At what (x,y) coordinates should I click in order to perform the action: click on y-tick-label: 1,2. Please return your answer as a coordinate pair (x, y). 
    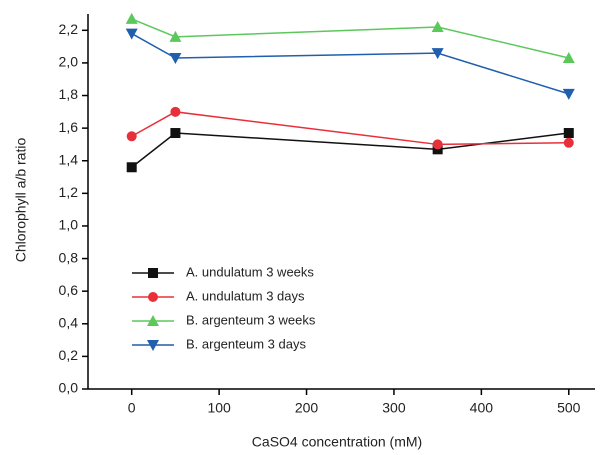
    Looking at the image, I should click on (69, 192).